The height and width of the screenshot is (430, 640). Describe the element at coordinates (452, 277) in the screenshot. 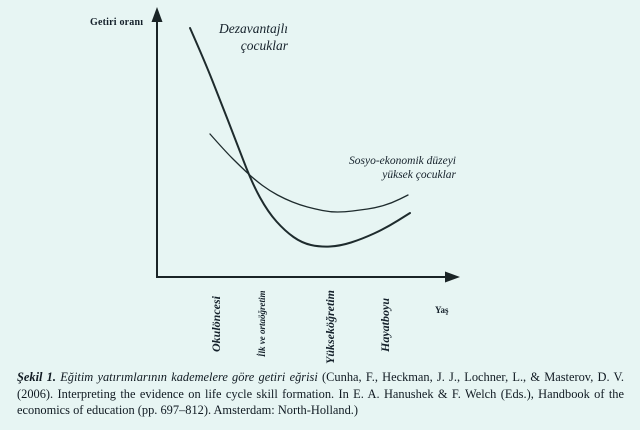

I see `x-axis-arrow-icon` at that location.